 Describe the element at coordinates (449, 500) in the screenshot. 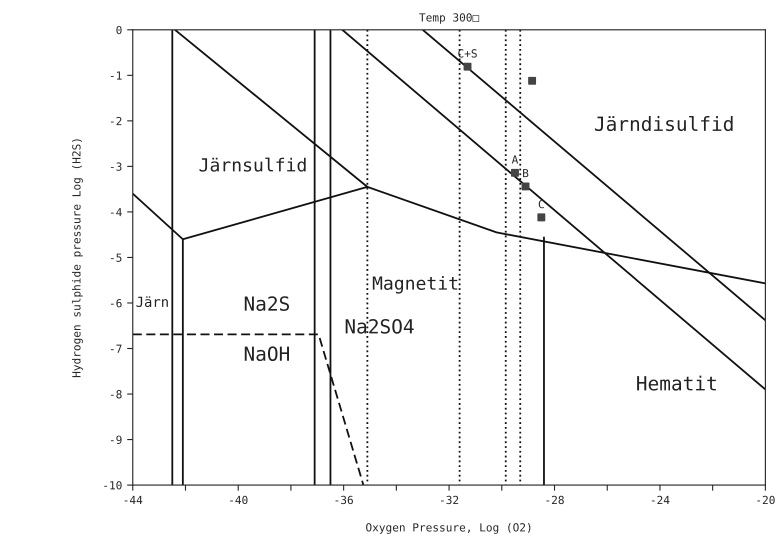

I see `x-tick-label: -32` at that location.